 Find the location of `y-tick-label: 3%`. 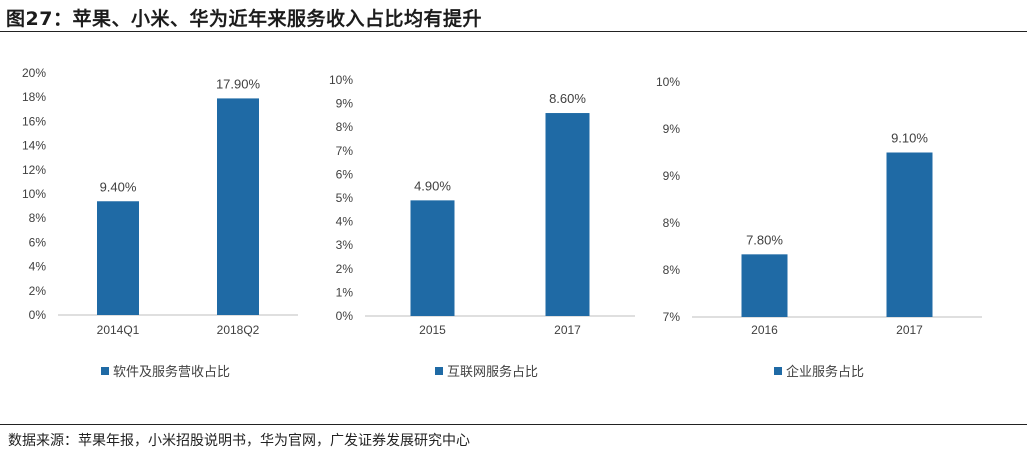

y-tick-label: 3% is located at coordinates (345, 245).